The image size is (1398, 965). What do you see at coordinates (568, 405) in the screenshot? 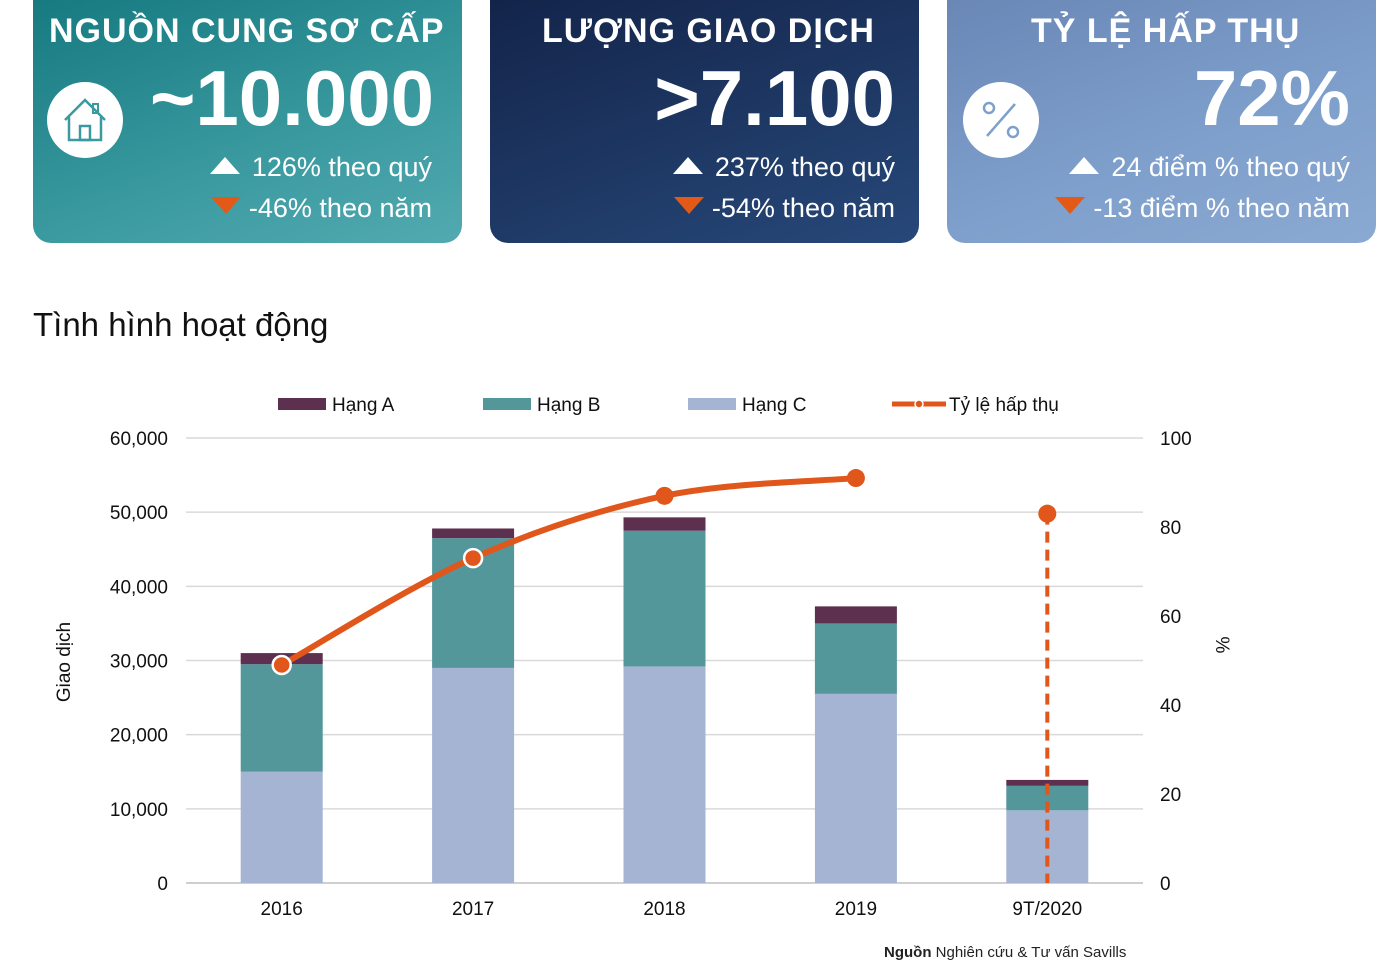
I see `legend-hang-b-label: Hạng B` at bounding box center [568, 405].